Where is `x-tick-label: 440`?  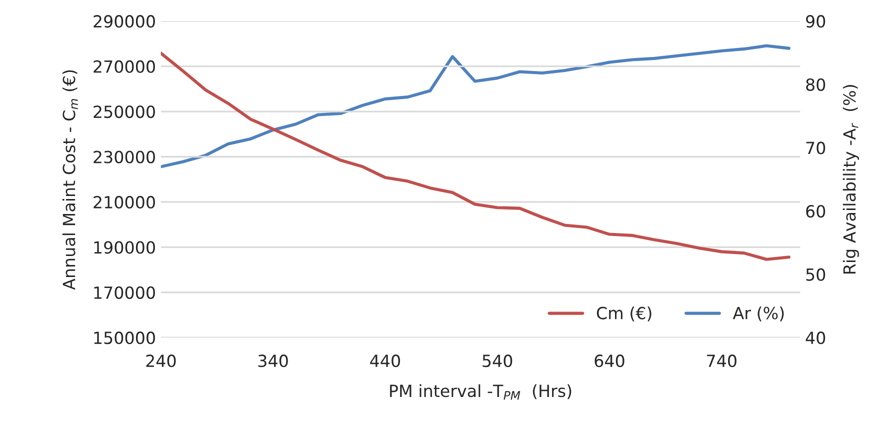 x-tick-label: 440 is located at coordinates (385, 361).